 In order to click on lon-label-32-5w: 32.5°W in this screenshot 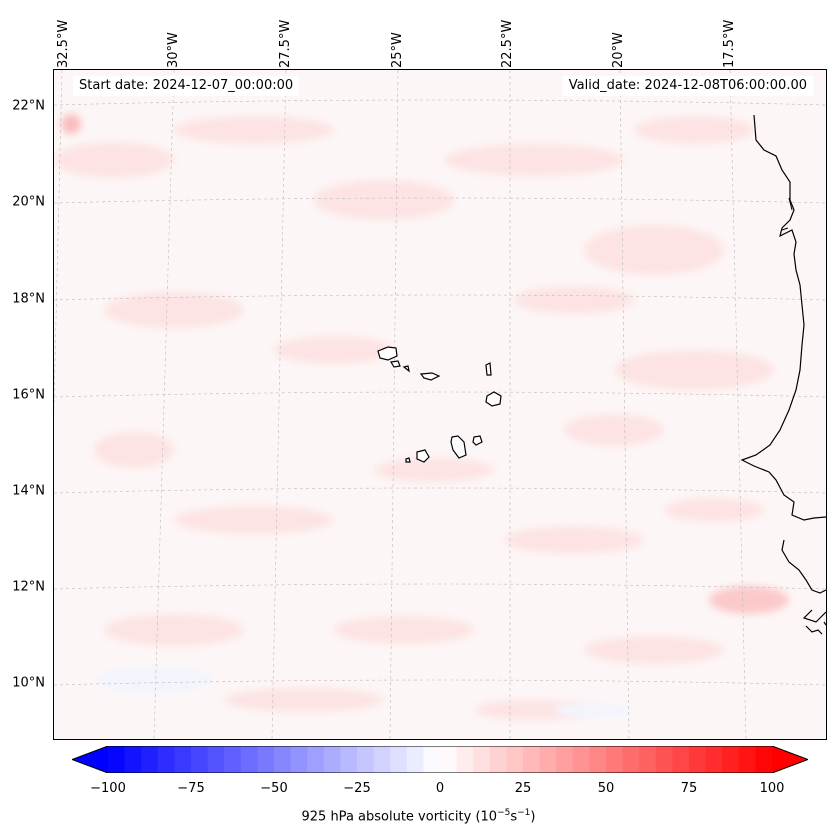, I will do `click(63, 43)`.